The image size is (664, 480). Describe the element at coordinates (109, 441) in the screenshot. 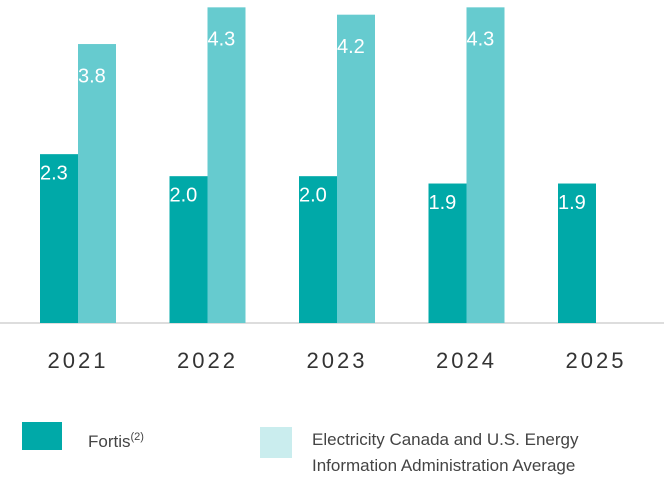

I see `legend-label: Fortis` at that location.